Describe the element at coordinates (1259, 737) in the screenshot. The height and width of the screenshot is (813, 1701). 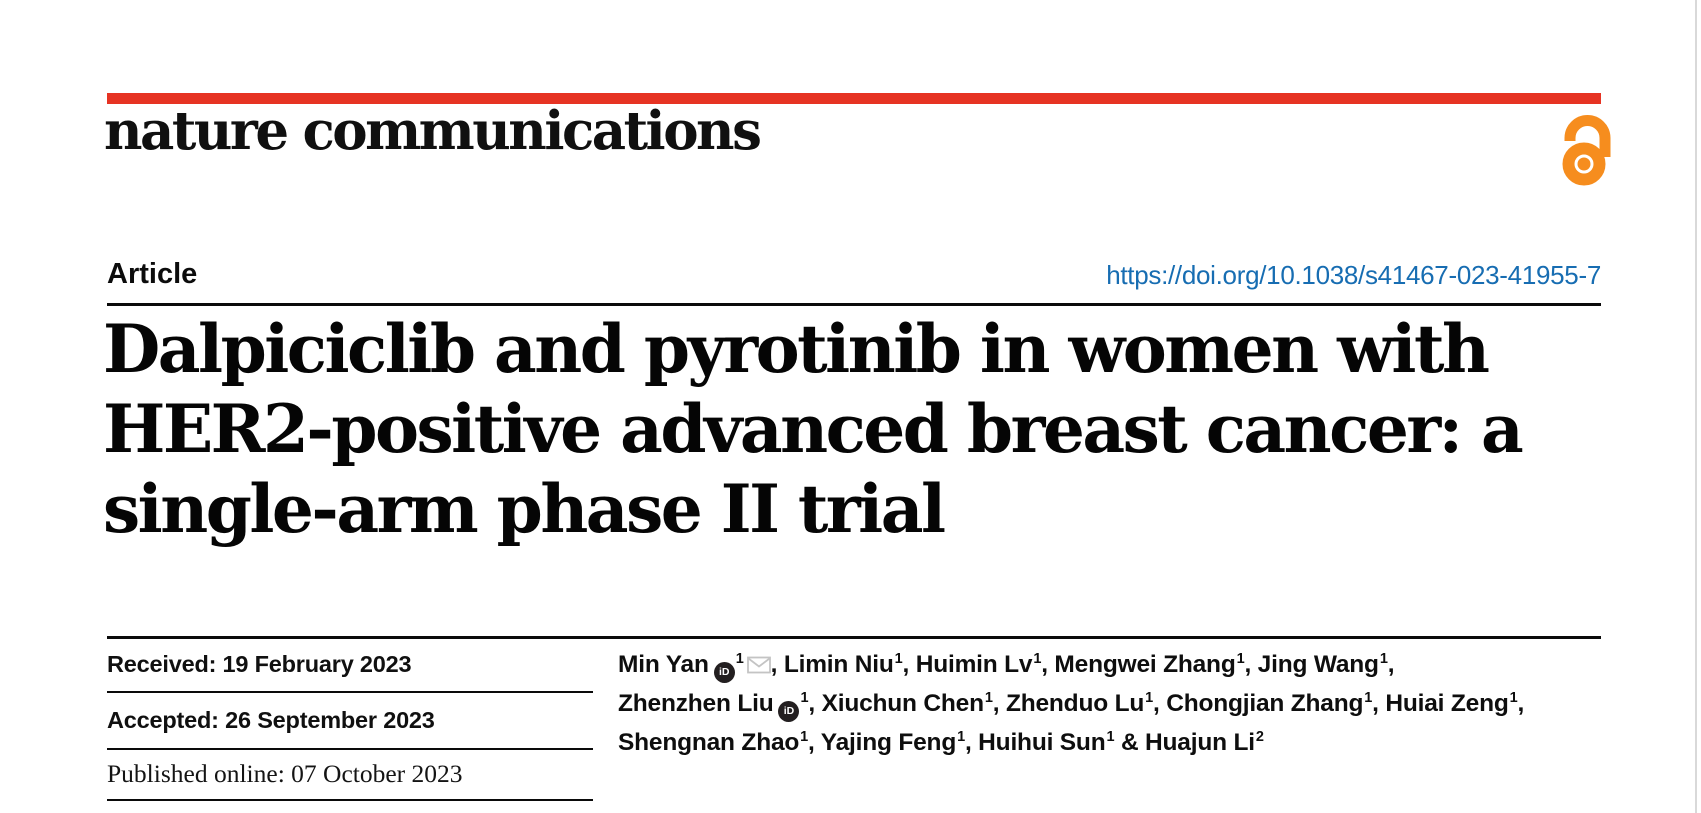
I see `affiliation-superscript: 2` at that location.